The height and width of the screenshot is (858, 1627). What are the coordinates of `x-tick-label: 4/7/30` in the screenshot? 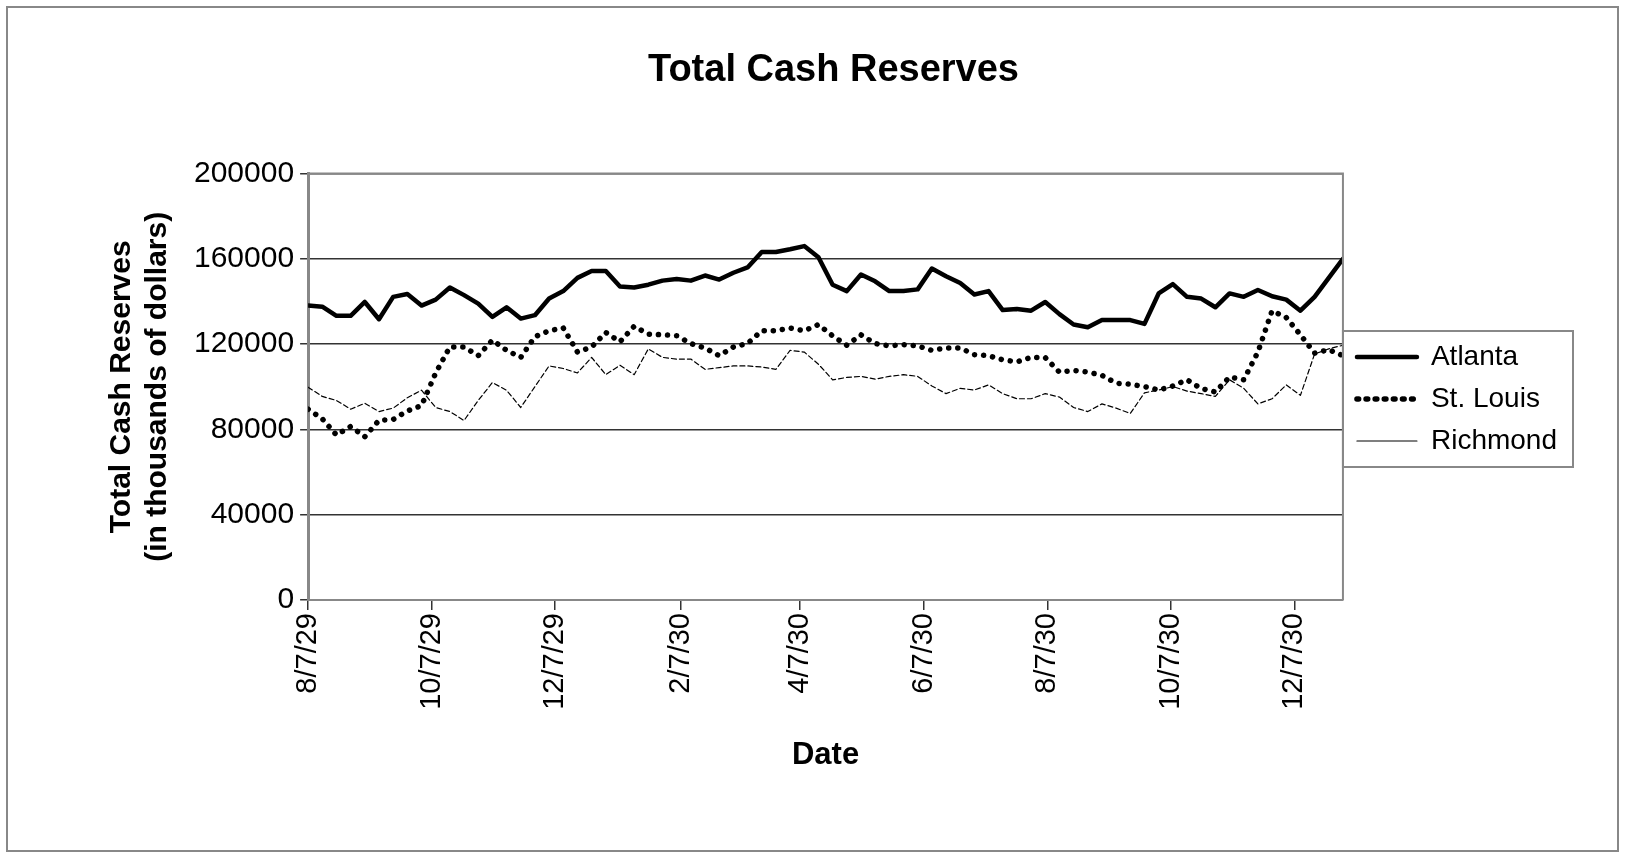 It's located at (798, 653).